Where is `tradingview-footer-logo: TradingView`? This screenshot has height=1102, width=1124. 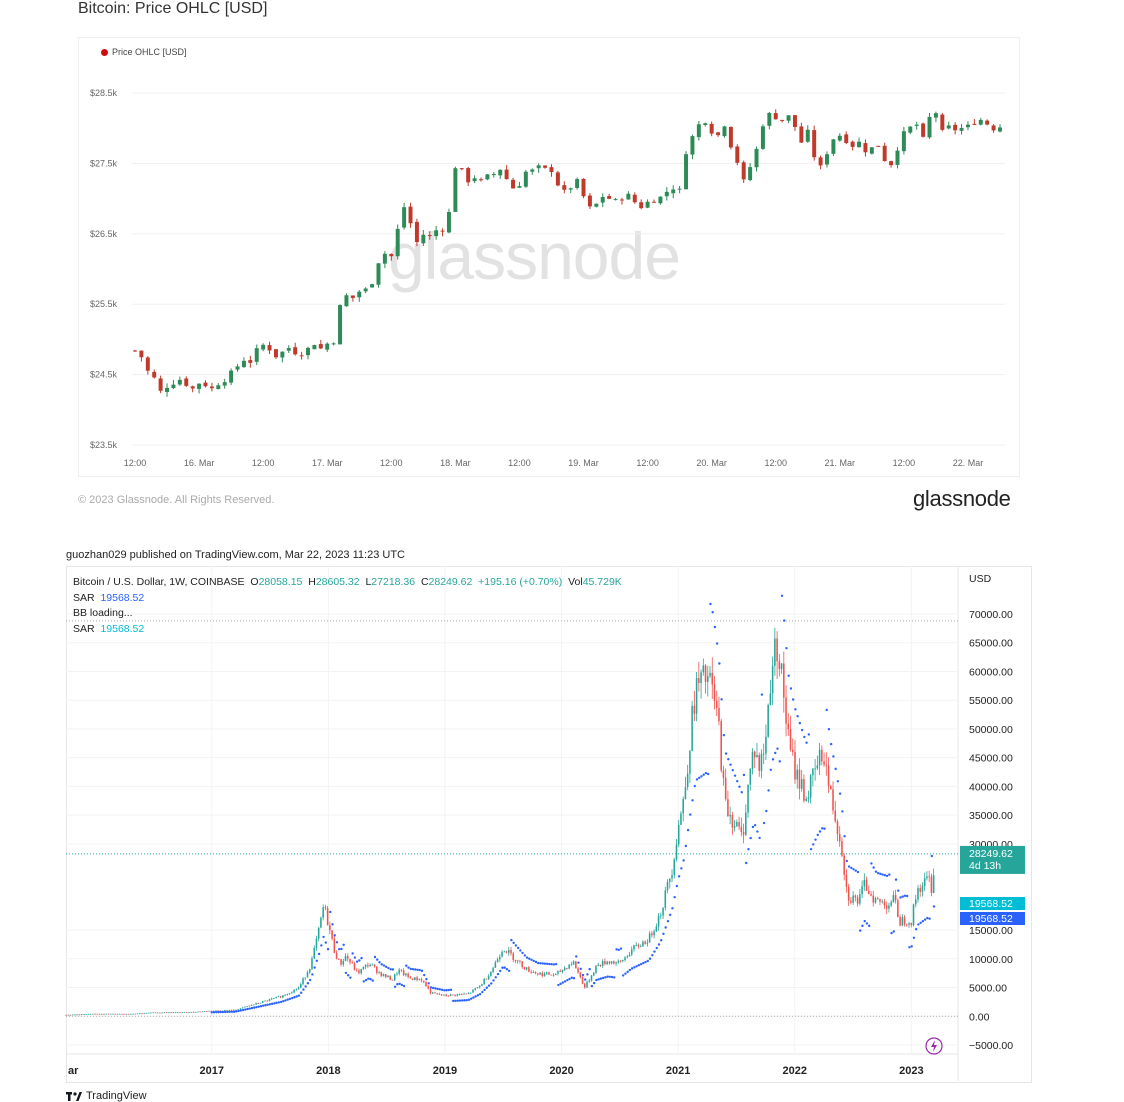
tradingview-footer-logo: TradingView is located at coordinates (106, 1096).